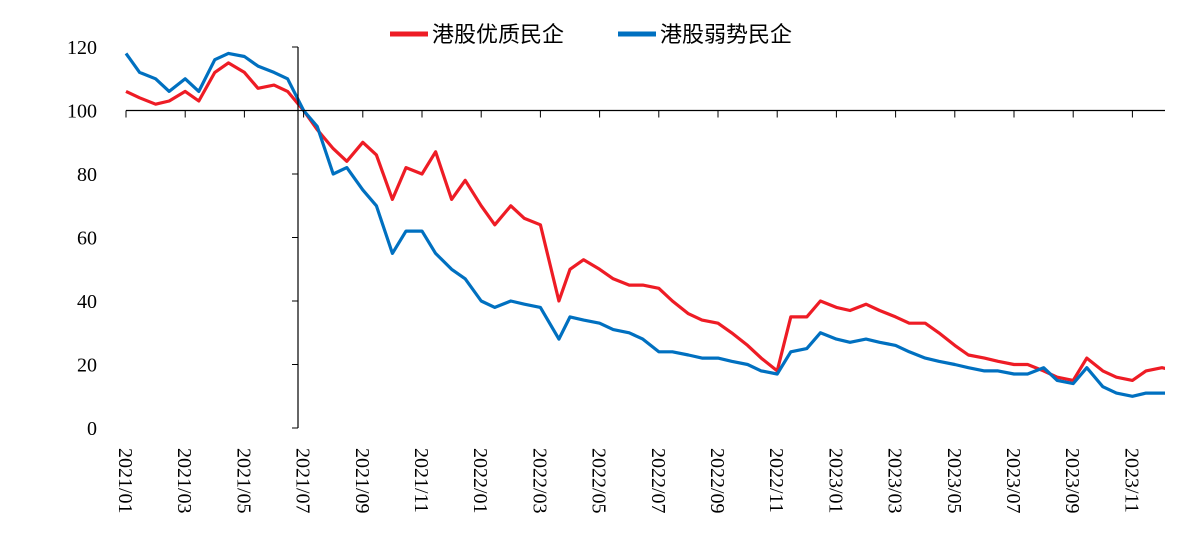  What do you see at coordinates (591, 35) in the screenshot?
I see `legend: 港股优质民企 港股弱势民企` at bounding box center [591, 35].